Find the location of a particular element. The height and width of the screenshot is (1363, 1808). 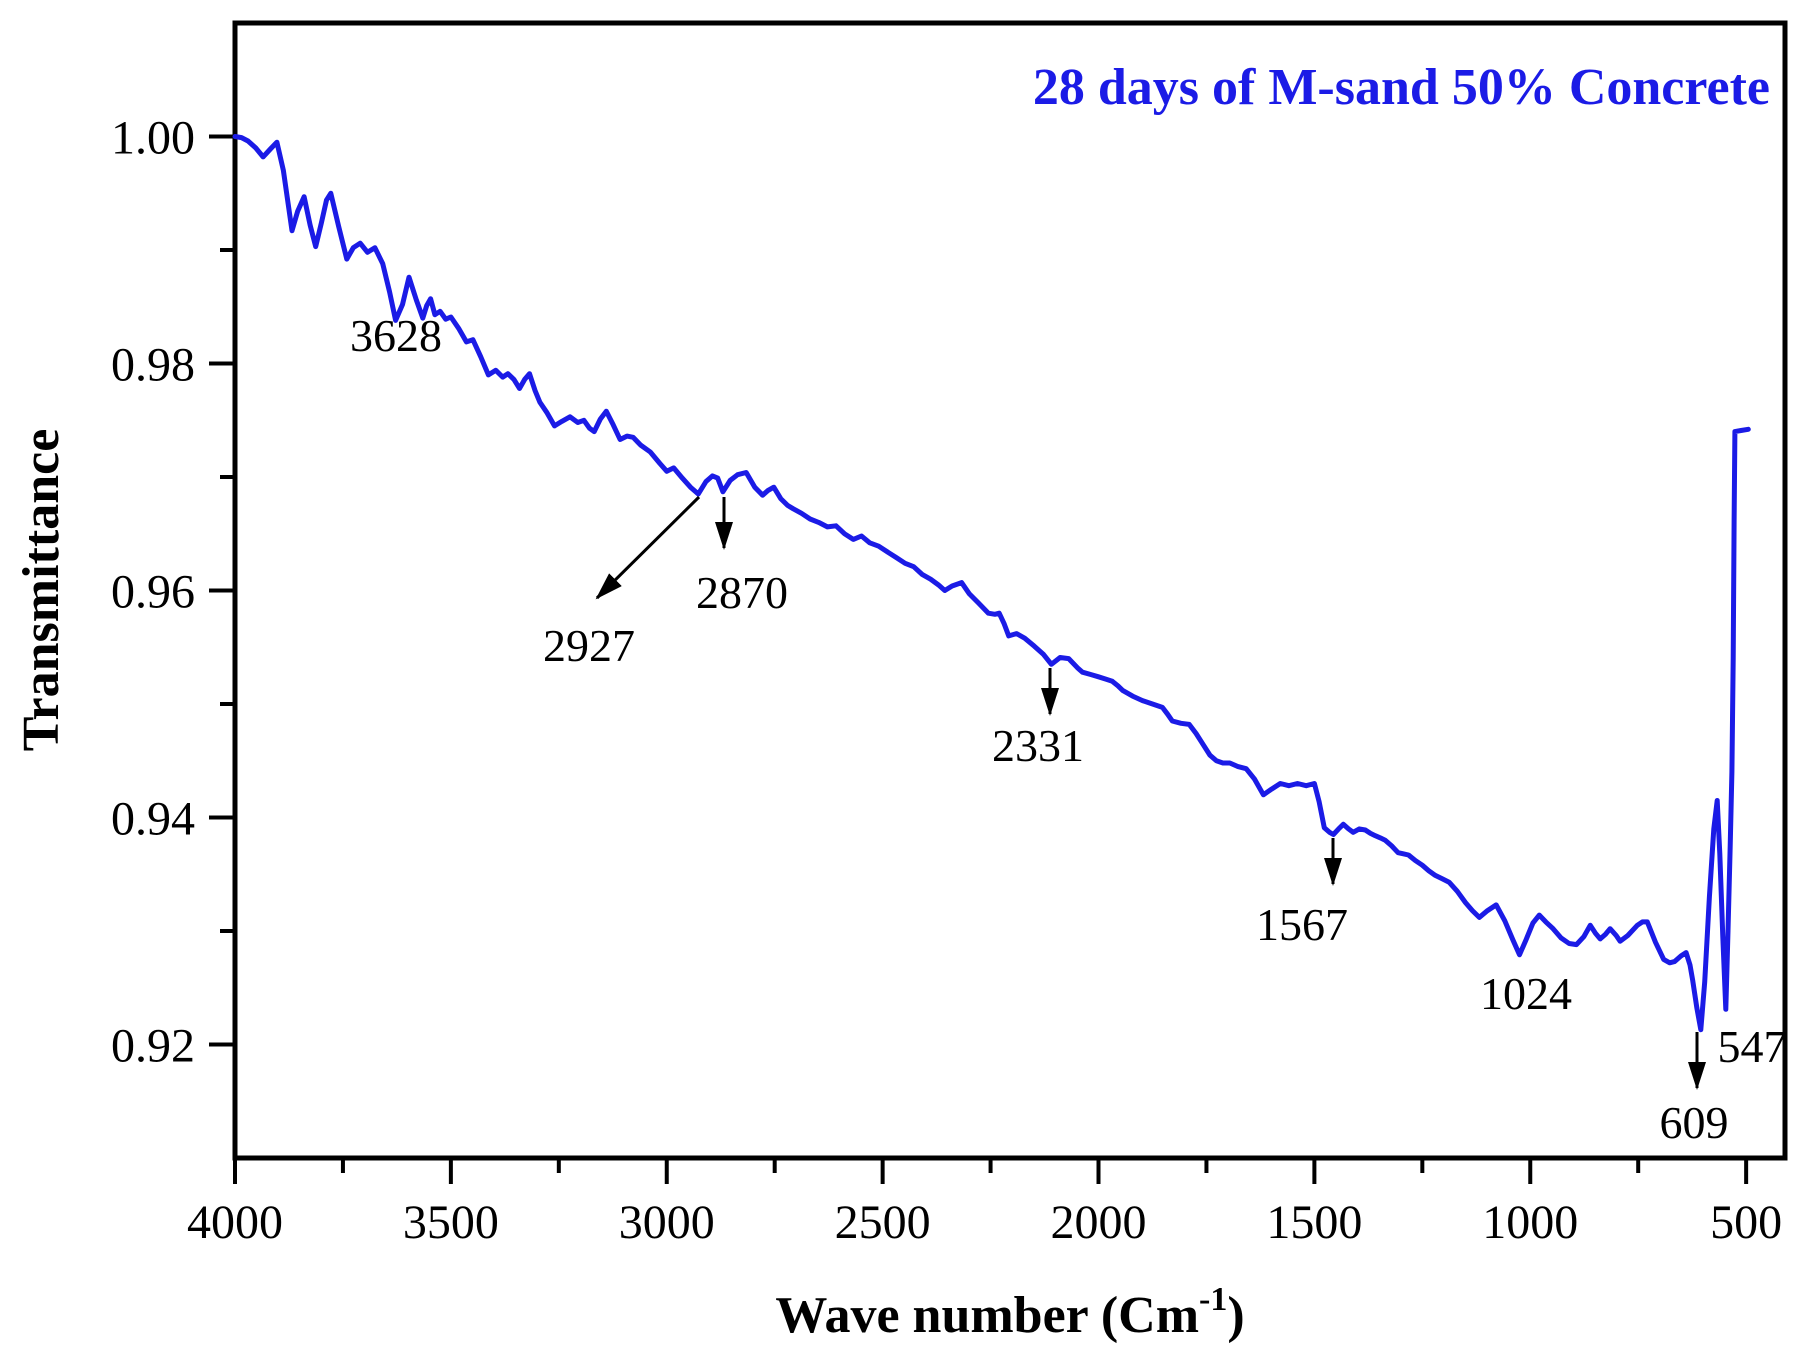

x-axis-tick-label: 4000 is located at coordinates (235, 1222).